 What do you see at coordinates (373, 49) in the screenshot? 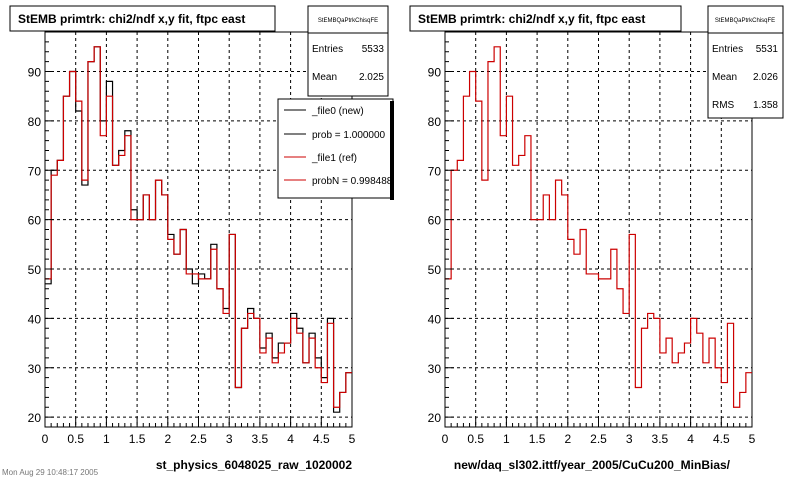
I see `stats-value: 5533` at bounding box center [373, 49].